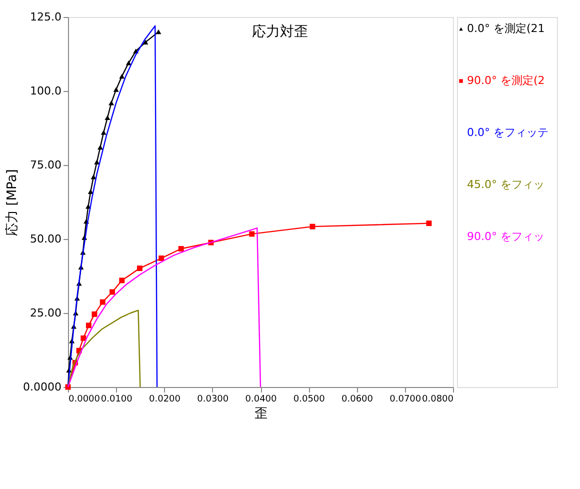  I want to click on x-tick-label: 0.0100, so click(116, 399).